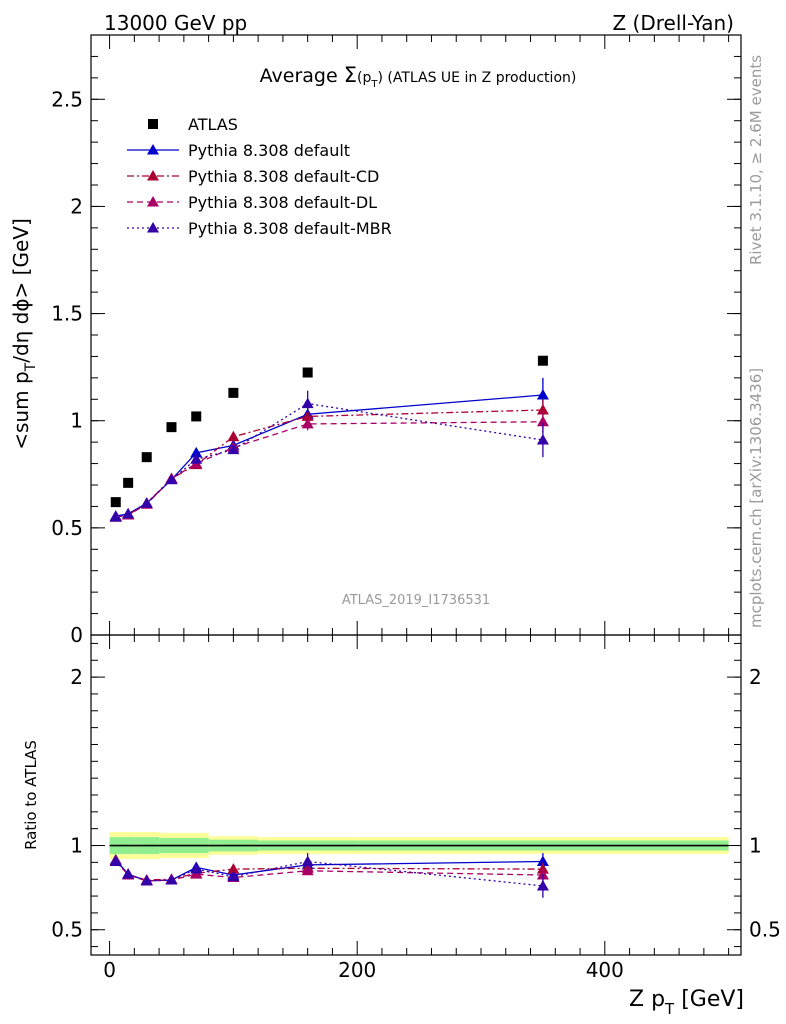  I want to click on header-left: 13000 GeV pp, so click(175, 23).